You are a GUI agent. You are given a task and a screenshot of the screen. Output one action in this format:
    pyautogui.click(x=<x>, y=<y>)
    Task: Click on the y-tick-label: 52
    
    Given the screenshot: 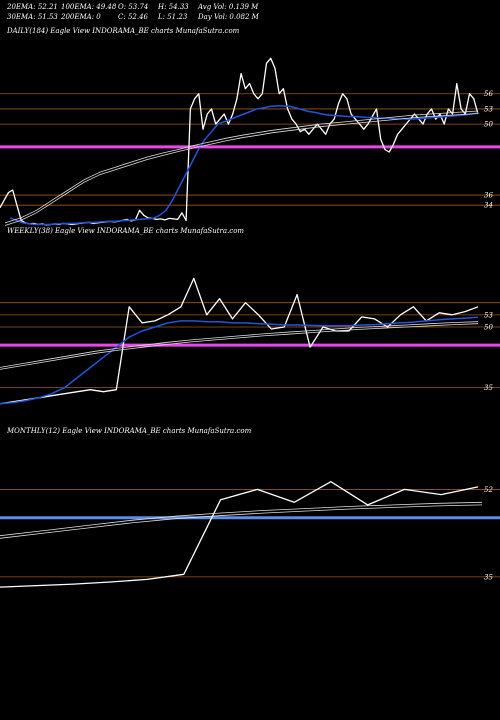 What is the action you would take?
    pyautogui.click(x=488, y=490)
    